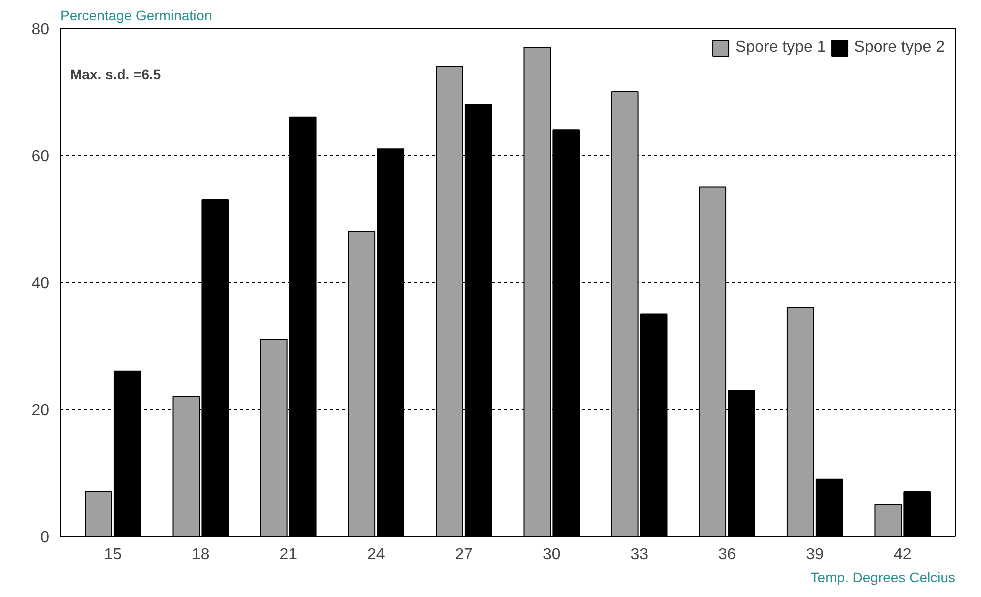 This screenshot has width=981, height=597. Describe the element at coordinates (903, 555) in the screenshot. I see `x-tick-label: 42` at that location.